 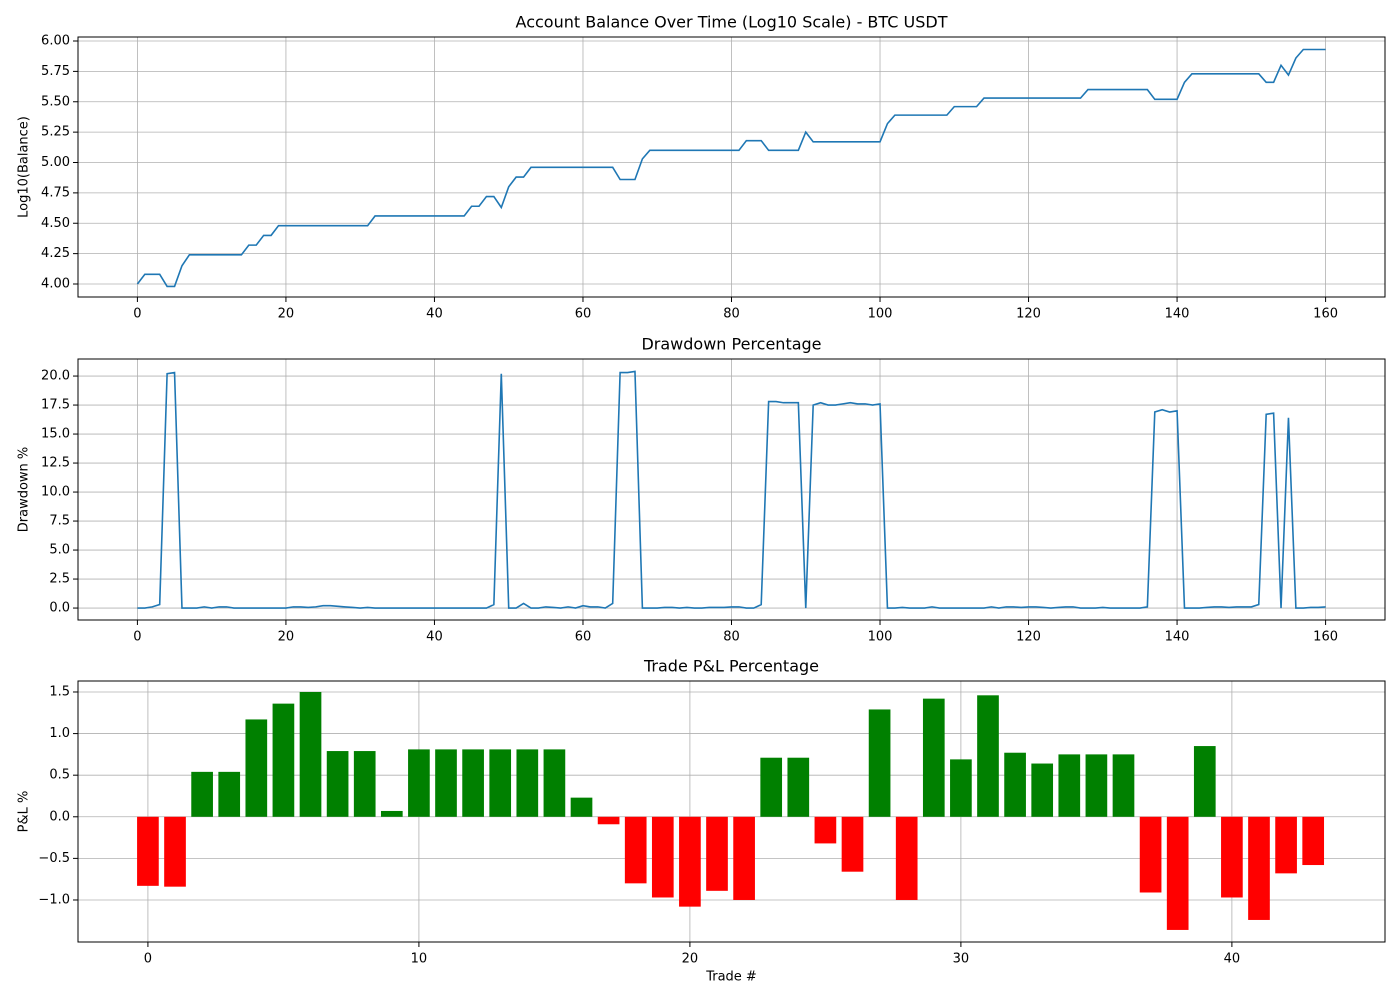 What do you see at coordinates (961, 959) in the screenshot?
I see `x-tick-label: 30` at bounding box center [961, 959].